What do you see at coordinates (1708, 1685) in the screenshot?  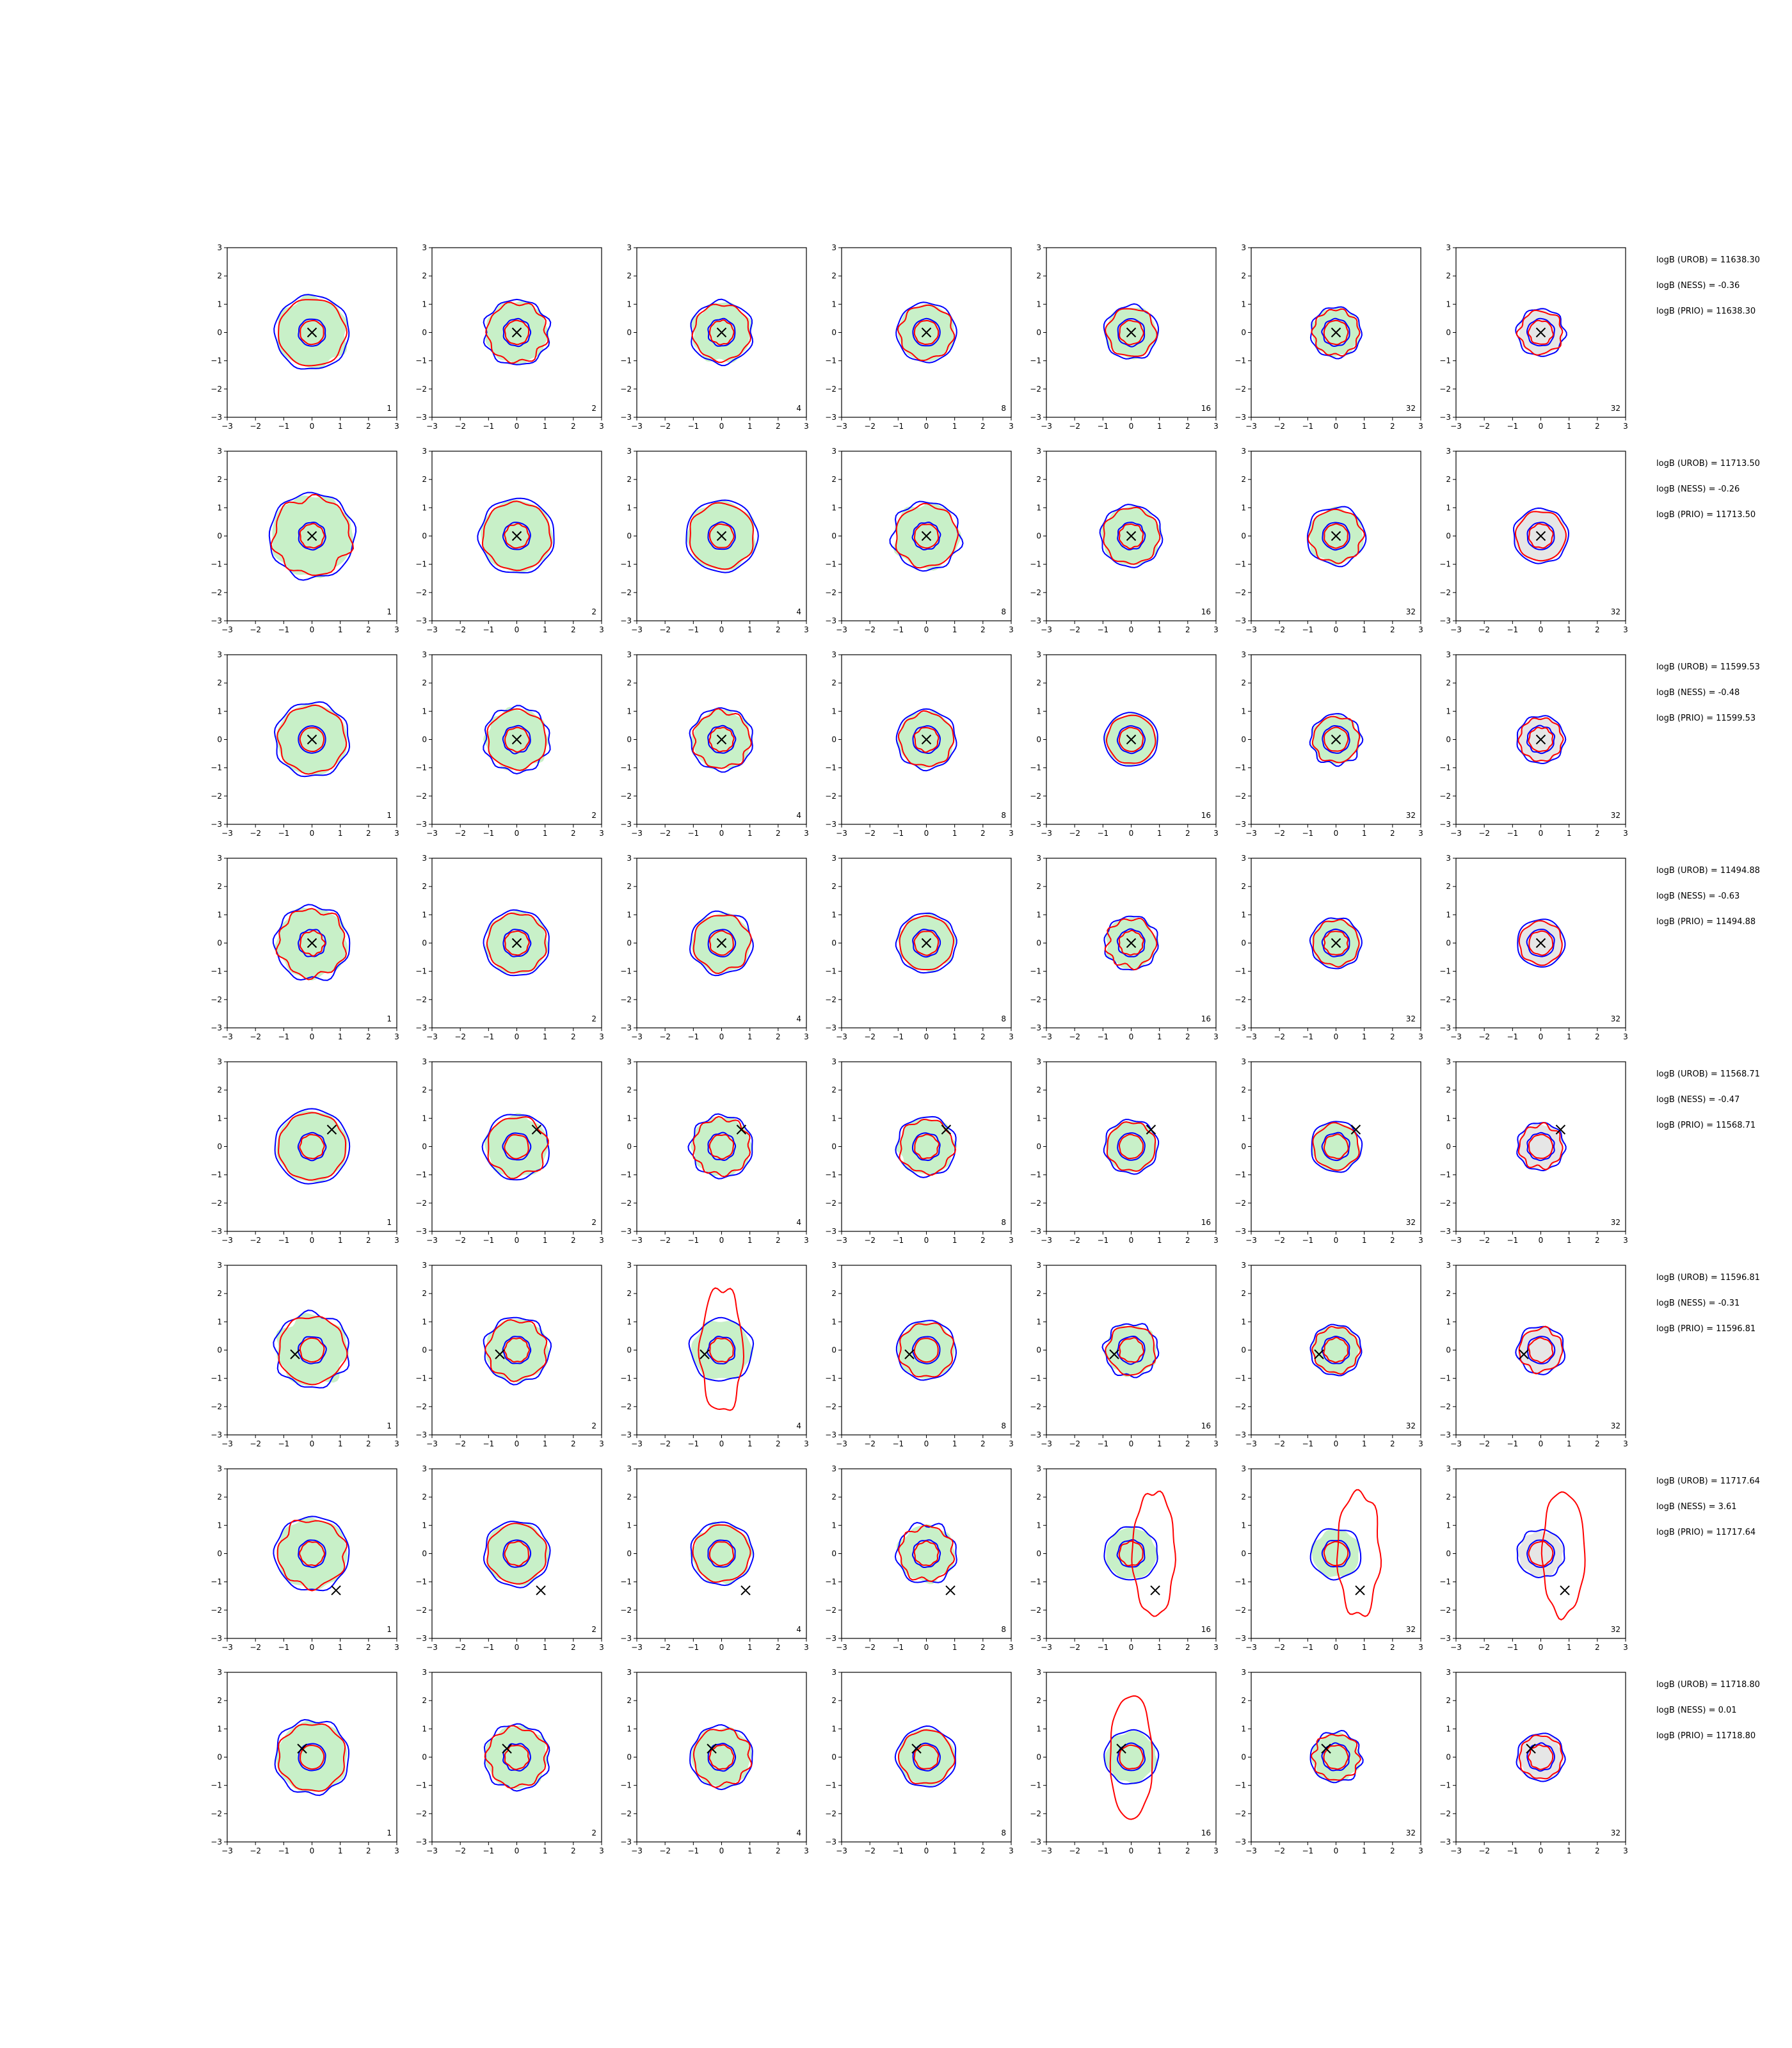 I see `logB-urob-label: logB (UROB) = 11718.80` at bounding box center [1708, 1685].